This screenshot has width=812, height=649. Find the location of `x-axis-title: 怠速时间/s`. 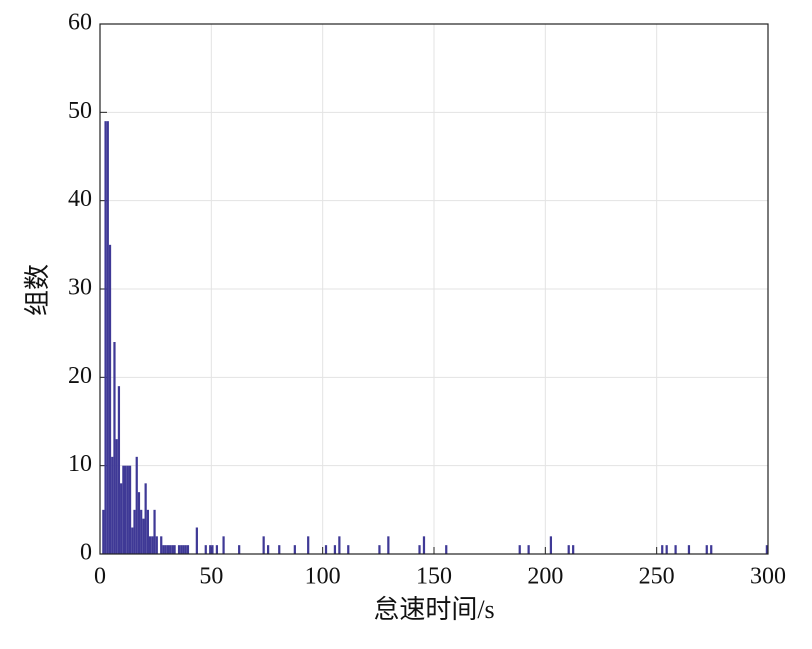

x-axis-title: 怠速时间/s is located at coordinates (433, 609).